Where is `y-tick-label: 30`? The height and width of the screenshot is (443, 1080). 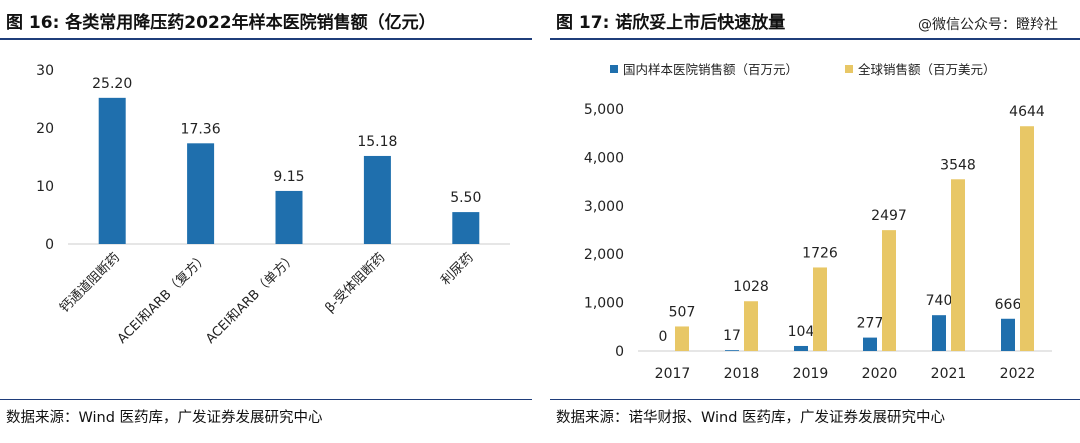
y-tick-label: 30 is located at coordinates (45, 71).